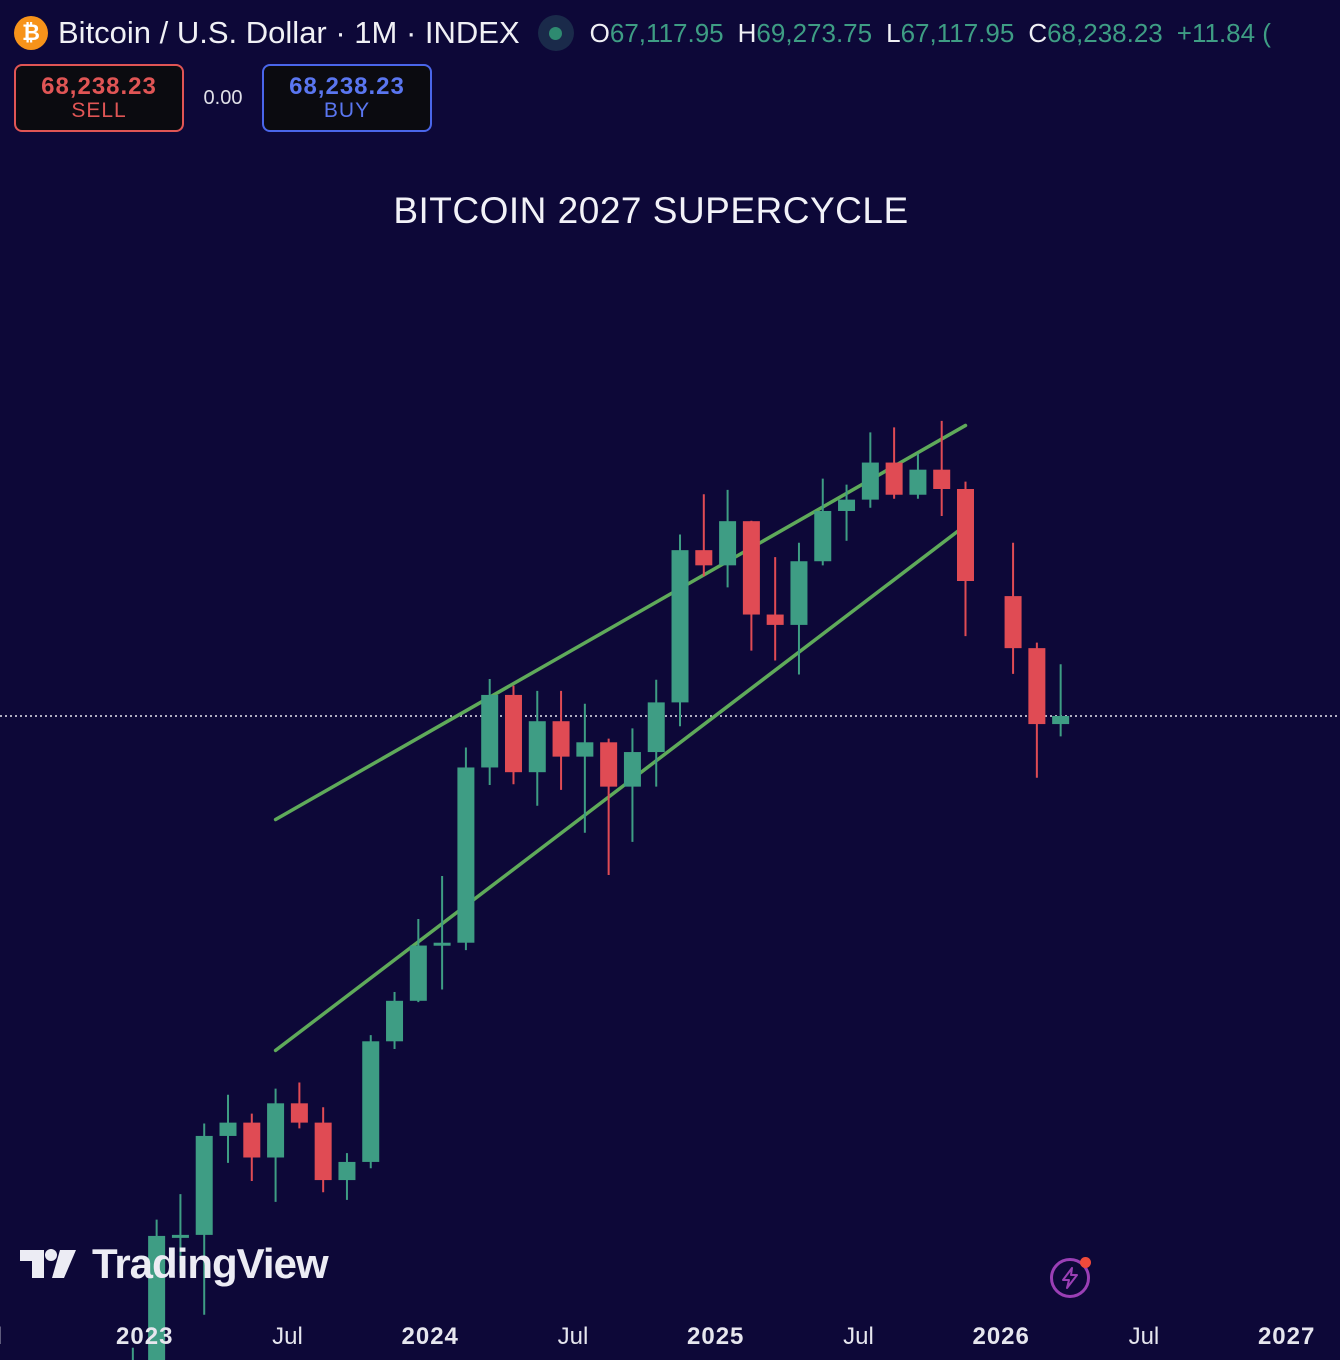  I want to click on symbol-title: Bitcoin / U.S. Dollar · 1M · INDEX, so click(289, 32).